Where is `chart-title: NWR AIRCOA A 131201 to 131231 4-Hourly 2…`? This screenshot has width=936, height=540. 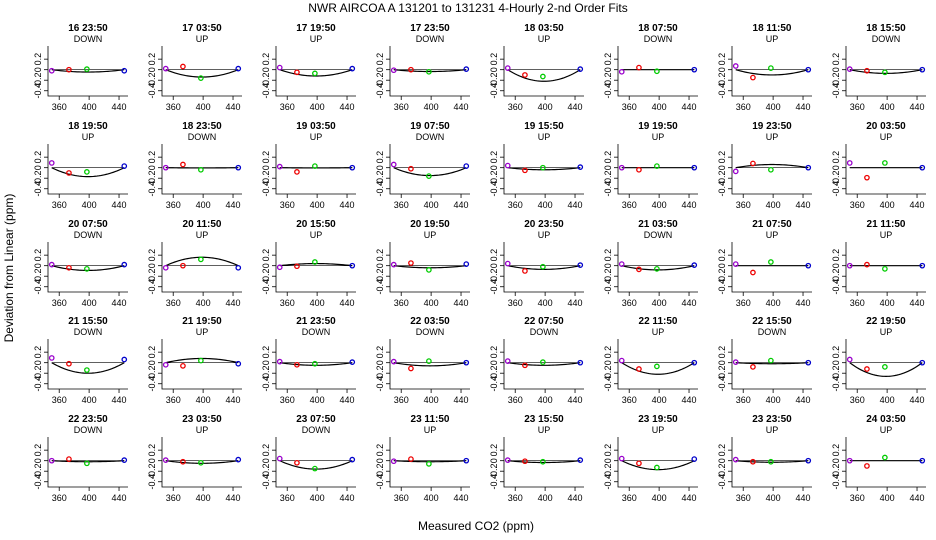
chart-title: NWR AIRCOA A 131201 to 131231 4-Hourly 2… is located at coordinates (468, 8).